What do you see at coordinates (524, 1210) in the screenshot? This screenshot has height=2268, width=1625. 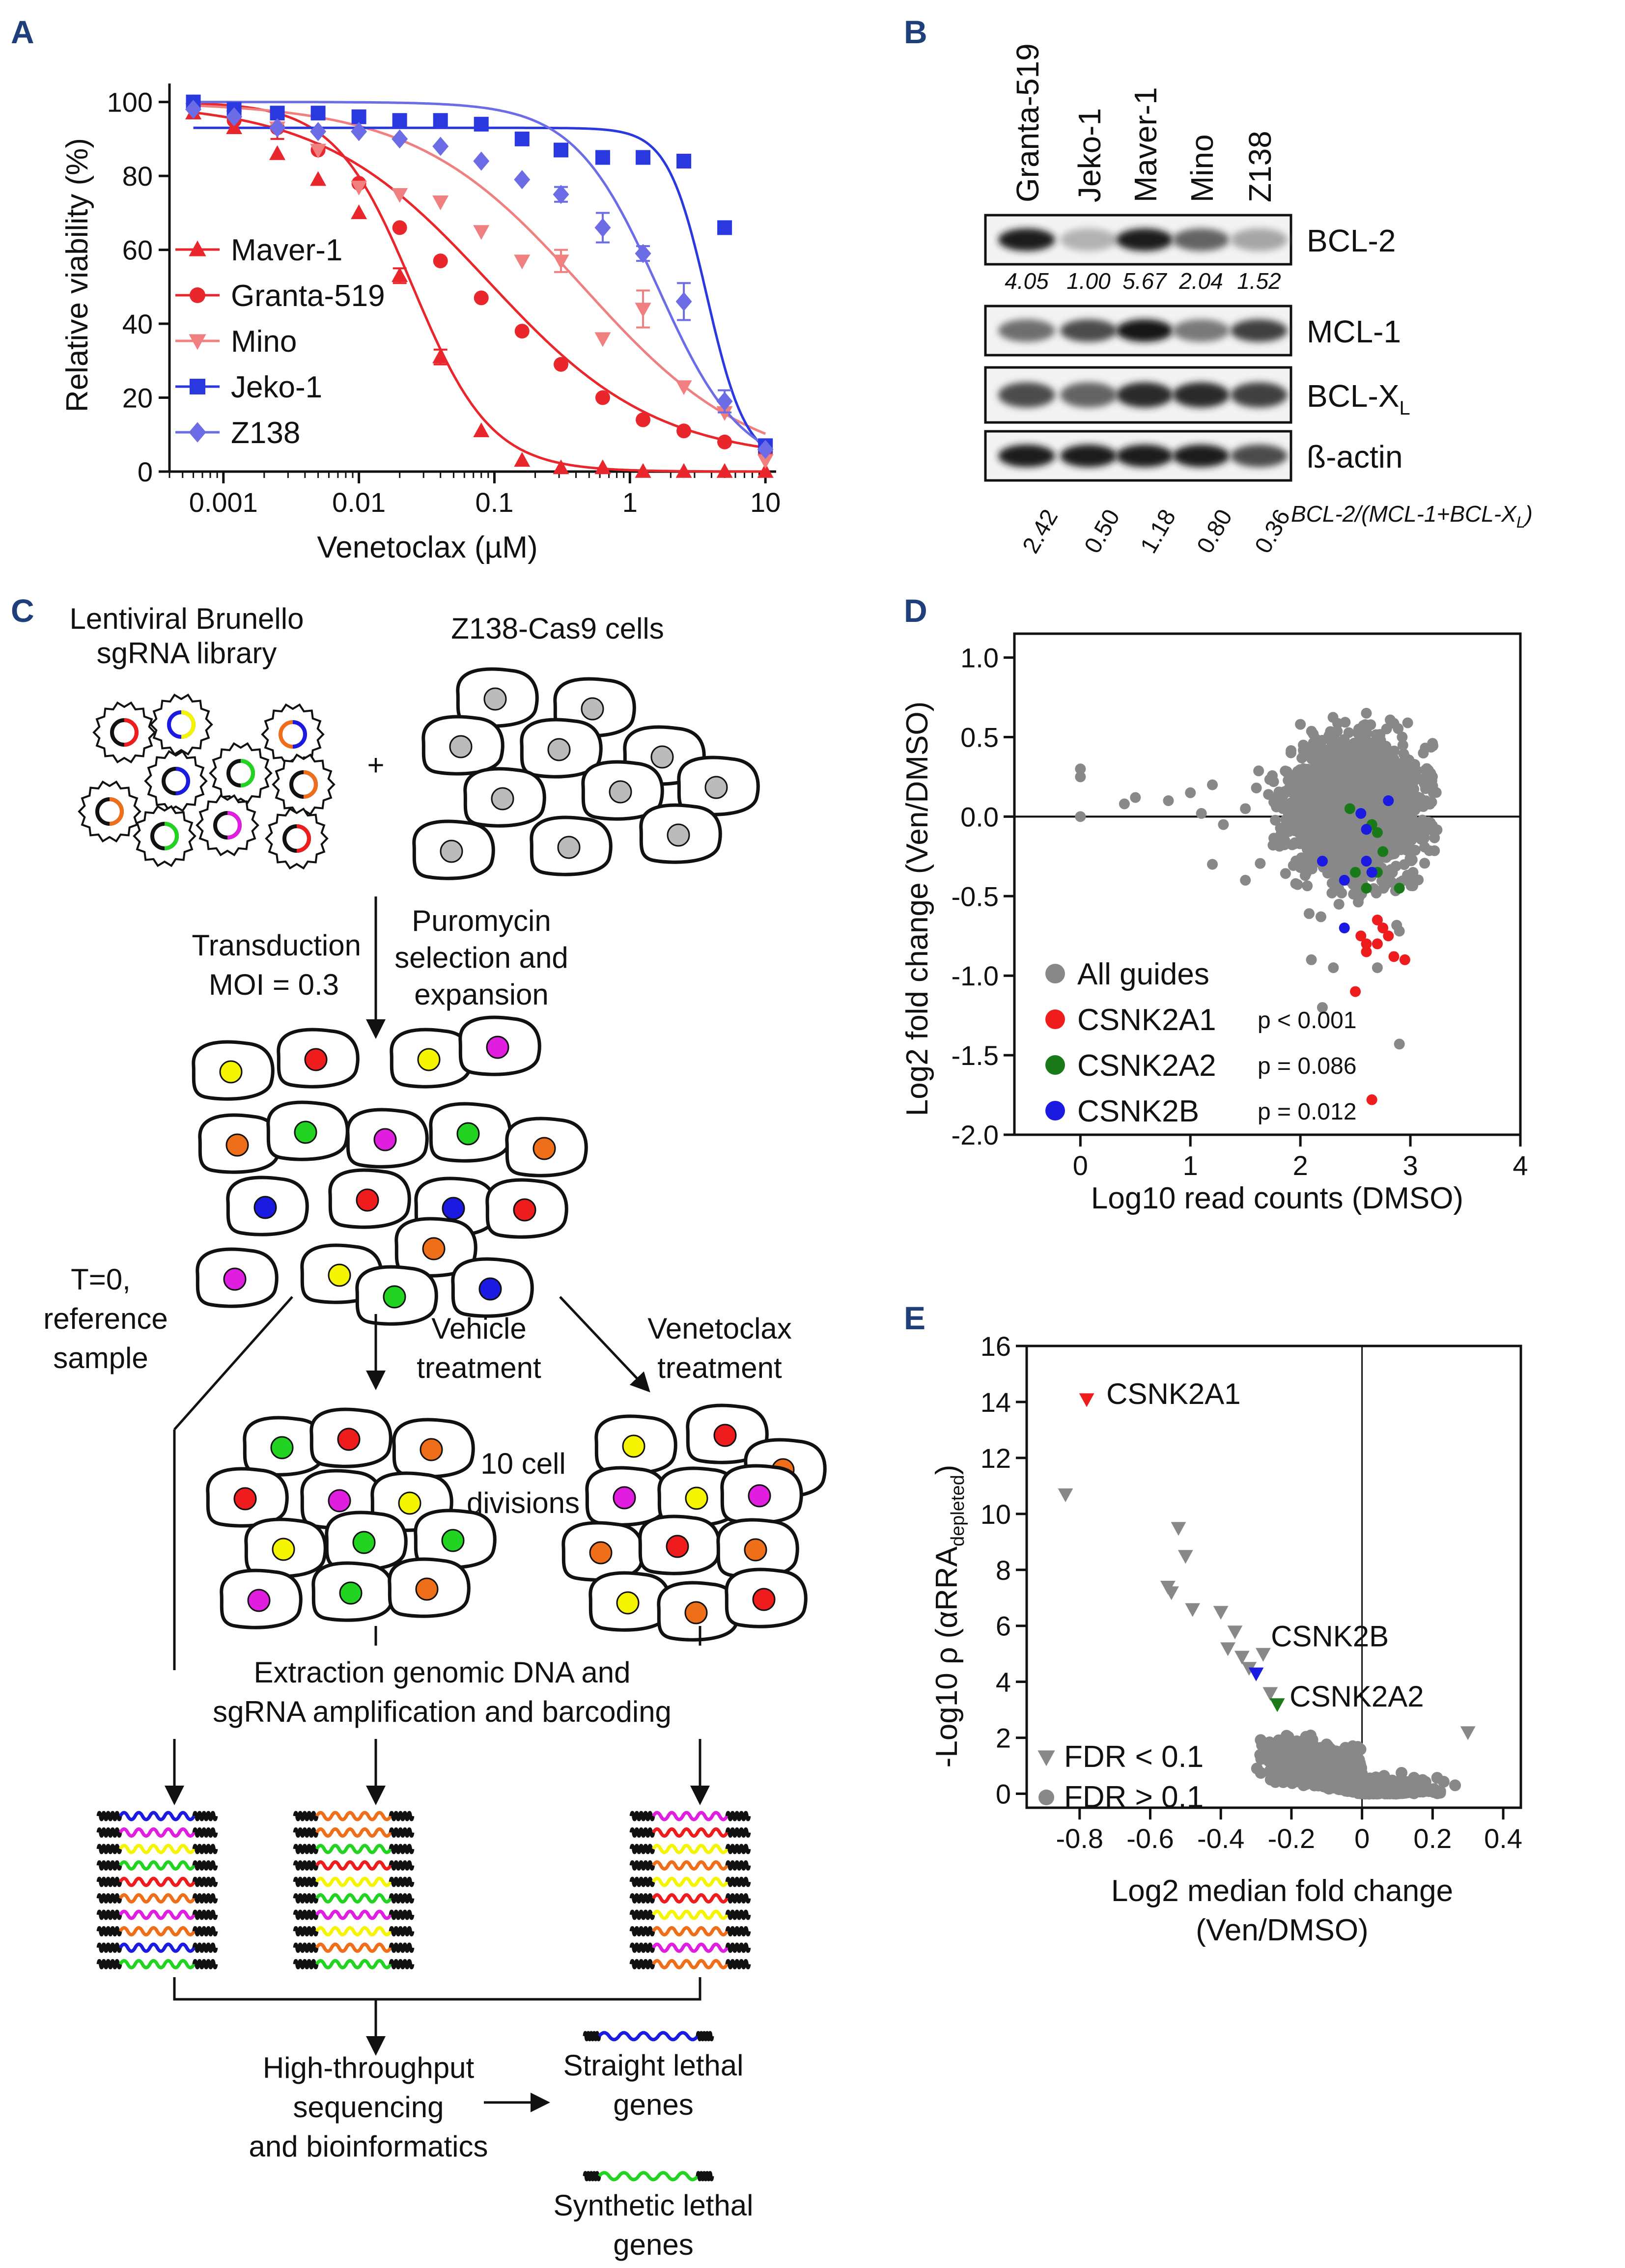 I see `cell-nucleus-colored` at bounding box center [524, 1210].